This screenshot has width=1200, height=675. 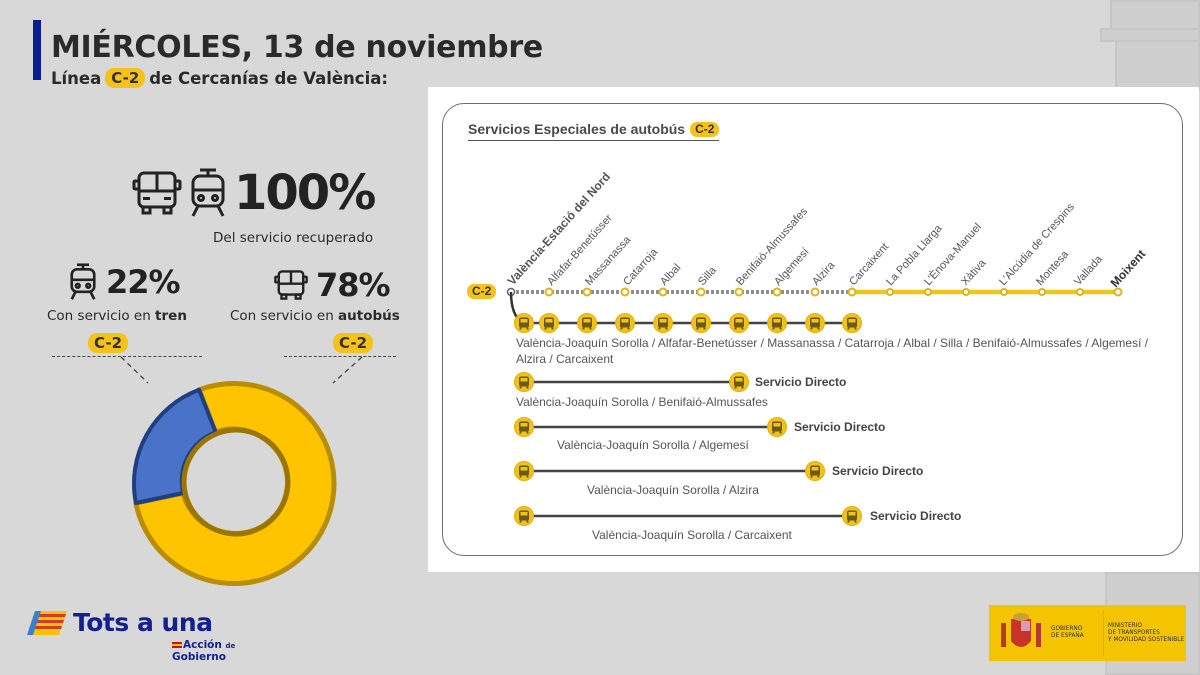 What do you see at coordinates (127, 356) in the screenshot?
I see `train-dashed-line` at bounding box center [127, 356].